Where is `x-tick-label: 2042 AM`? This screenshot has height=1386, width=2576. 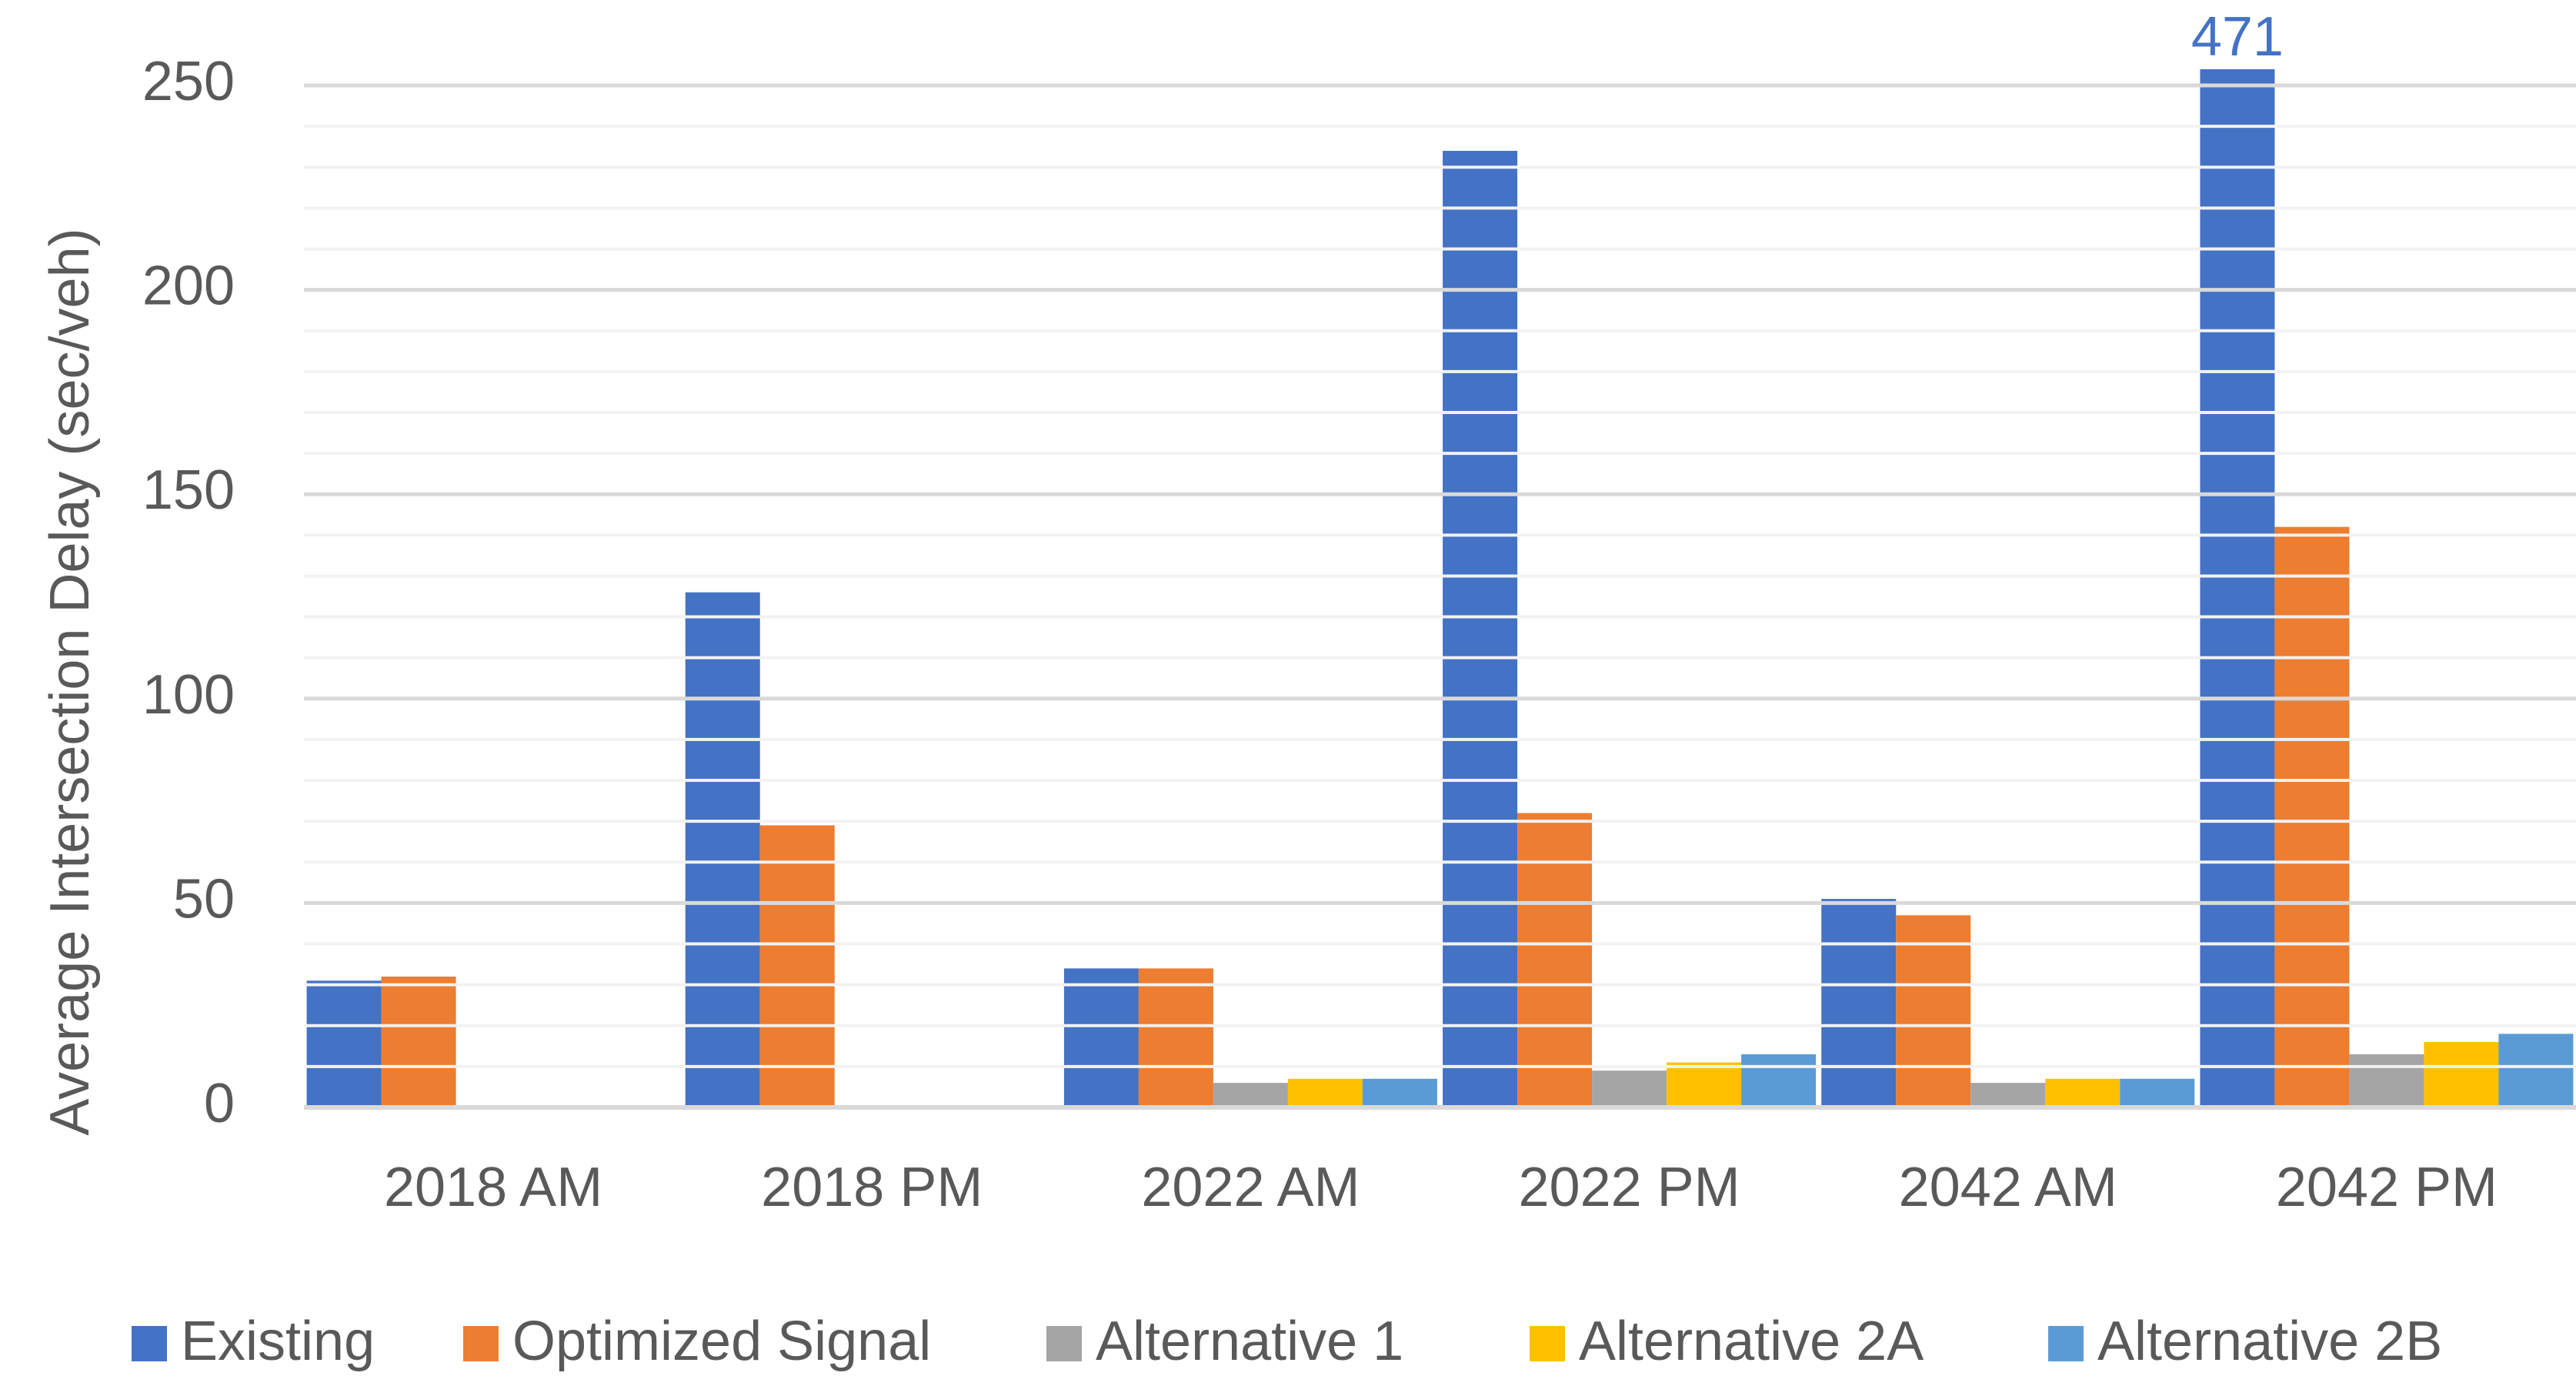 x-tick-label: 2042 AM is located at coordinates (2008, 1187).